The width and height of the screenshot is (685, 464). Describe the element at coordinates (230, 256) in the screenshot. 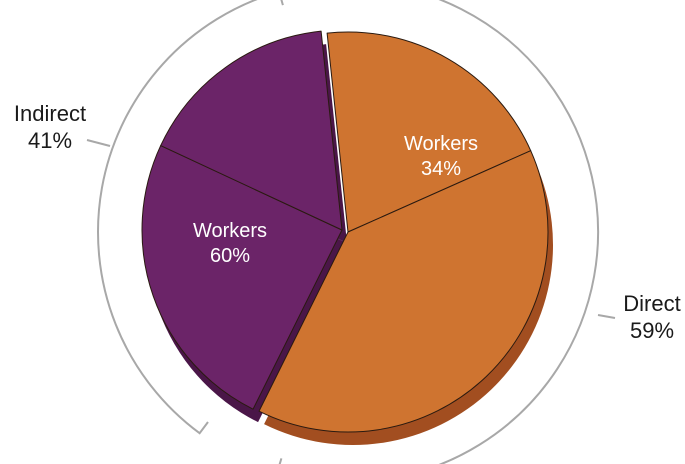

I see `slice-label-indirect-workers-value: 60%` at that location.